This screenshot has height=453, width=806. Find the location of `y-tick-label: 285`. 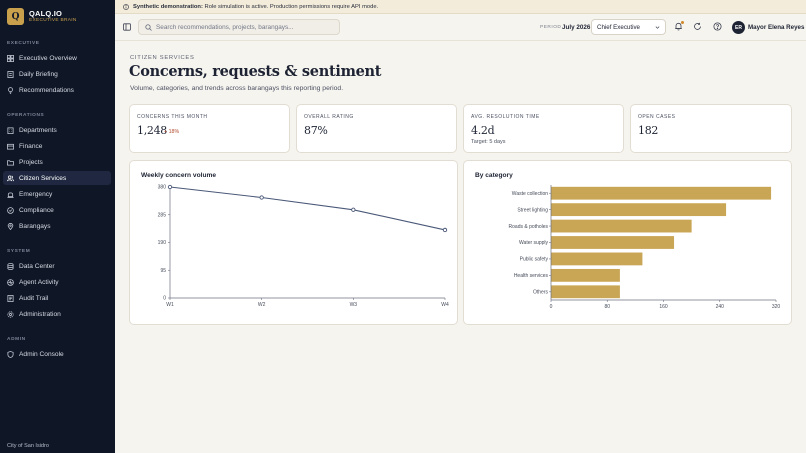

y-tick-label: 285 is located at coordinates (162, 215).